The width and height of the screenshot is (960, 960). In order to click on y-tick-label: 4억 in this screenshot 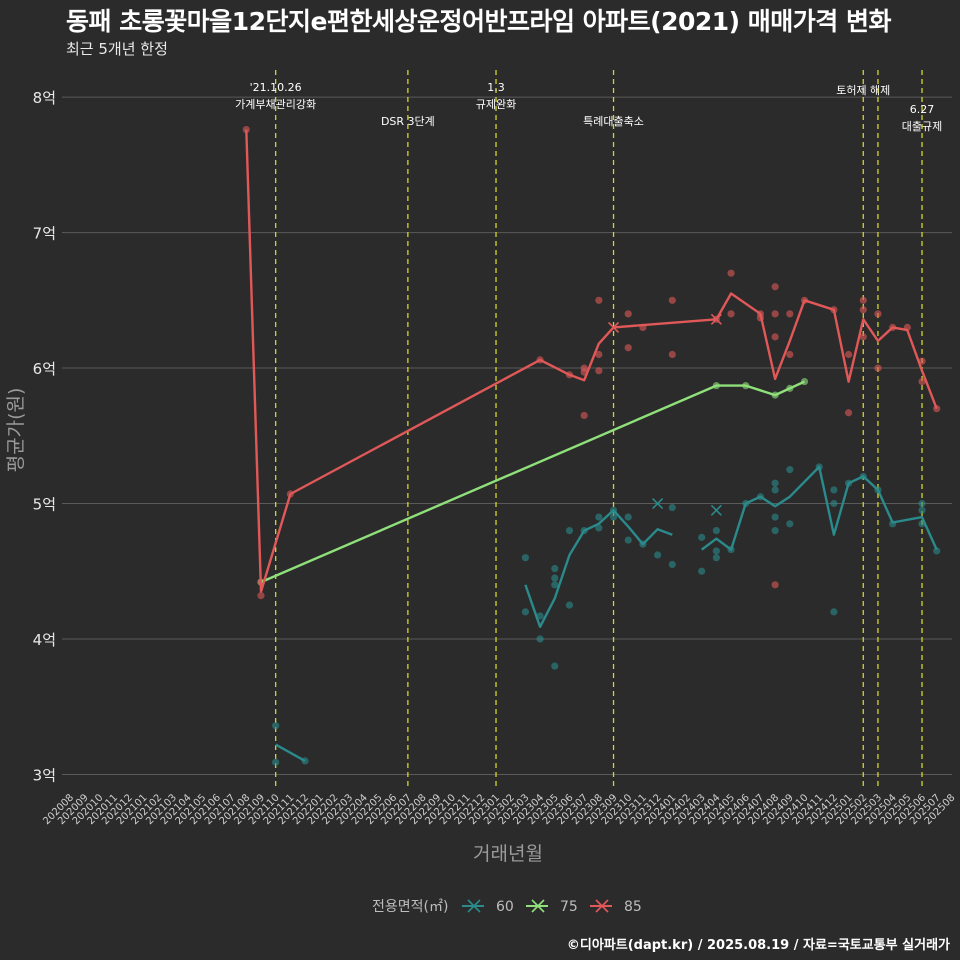, I will do `click(44, 640)`.